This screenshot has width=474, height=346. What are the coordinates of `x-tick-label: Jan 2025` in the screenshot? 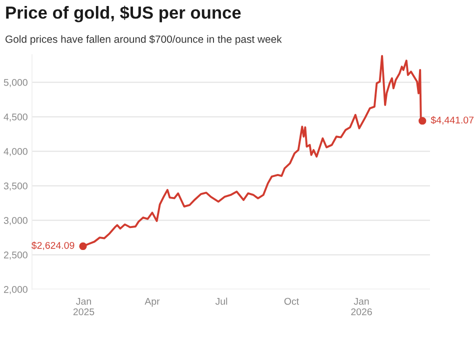 It's located at (83, 307).